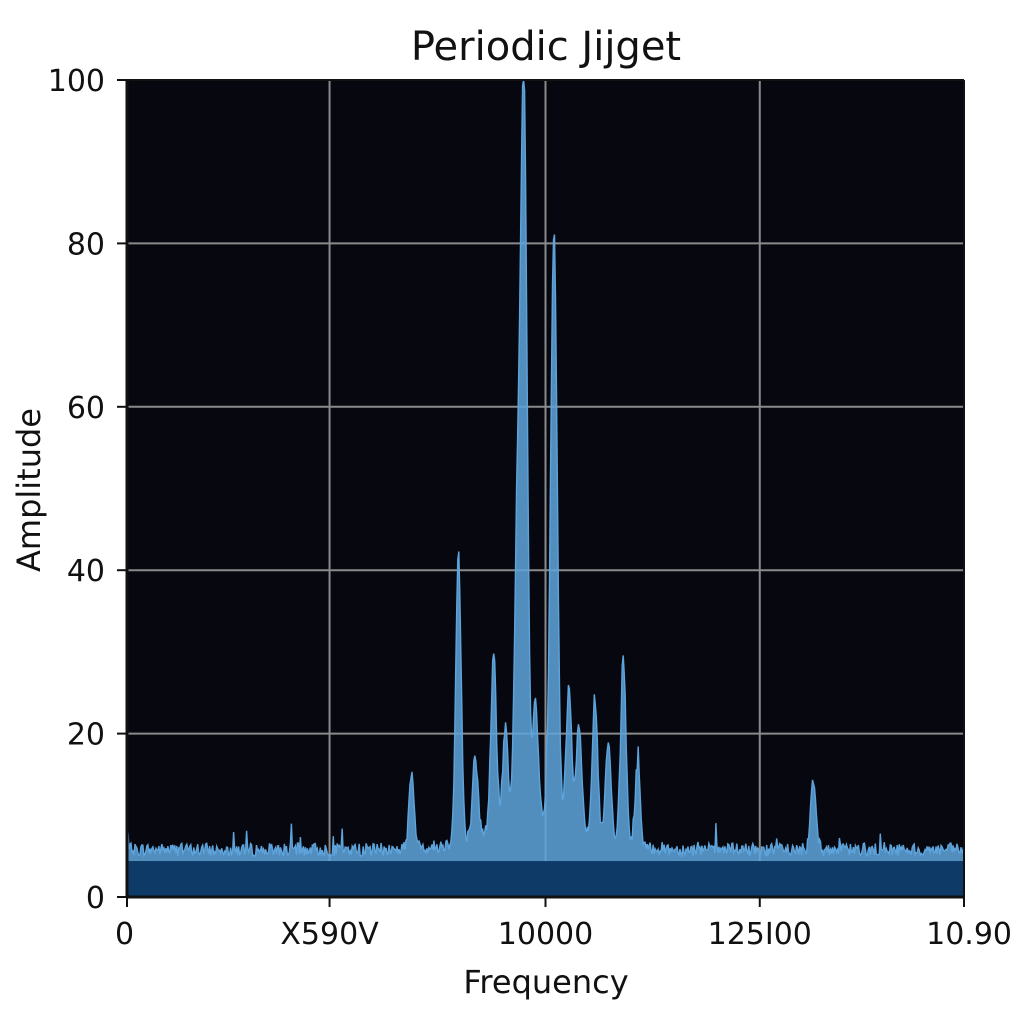 This screenshot has height=1024, width=1024. What do you see at coordinates (76, 81) in the screenshot?
I see `y-tick-label: 100` at bounding box center [76, 81].